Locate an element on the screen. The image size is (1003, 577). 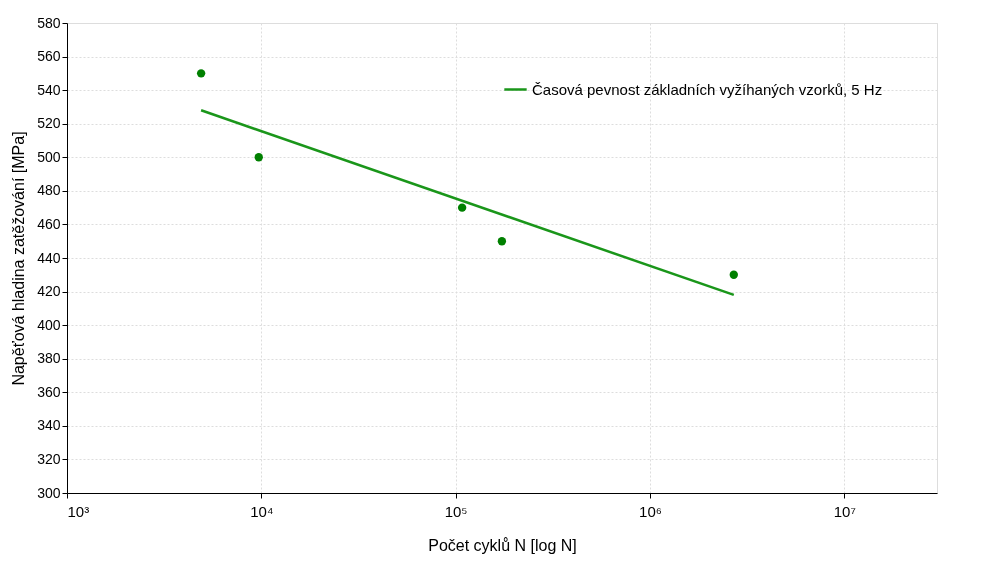
x-tick-label: 10⁷ is located at coordinates (844, 511).